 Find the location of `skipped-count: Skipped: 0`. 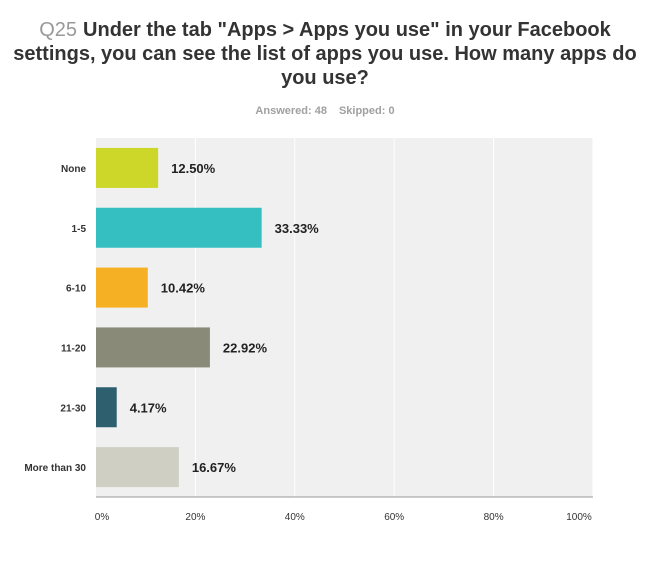

skipped-count: Skipped: 0 is located at coordinates (366, 111).